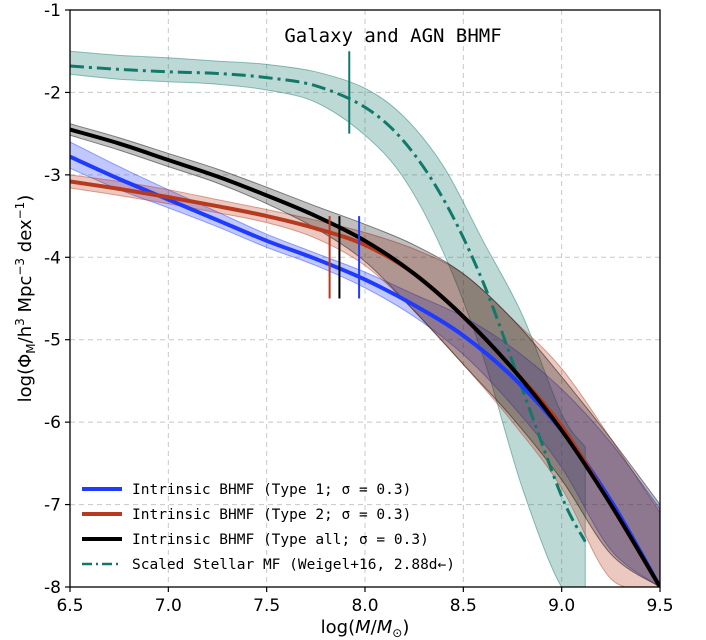  Describe the element at coordinates (25, 299) in the screenshot. I see `y-axis-label: log(ΦM/h3 Mpc−3 dex−1)` at that location.